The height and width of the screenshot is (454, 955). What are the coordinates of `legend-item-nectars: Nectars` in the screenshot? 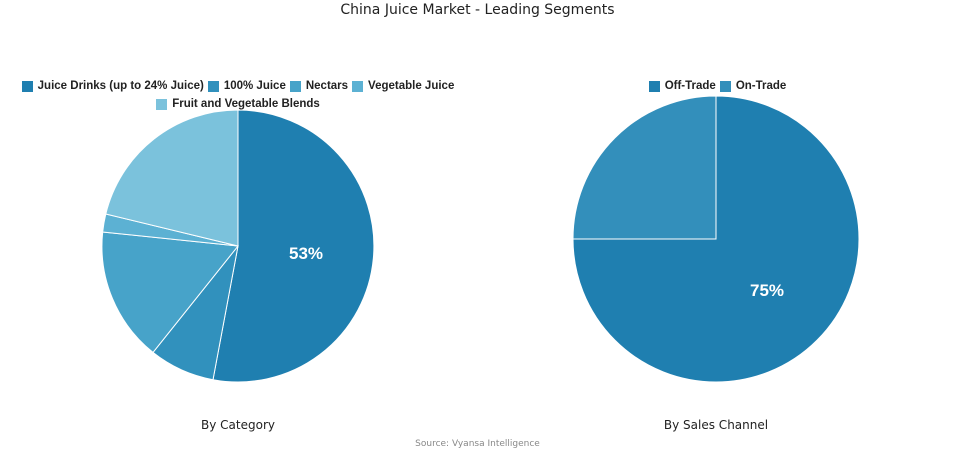 It's located at (319, 86).